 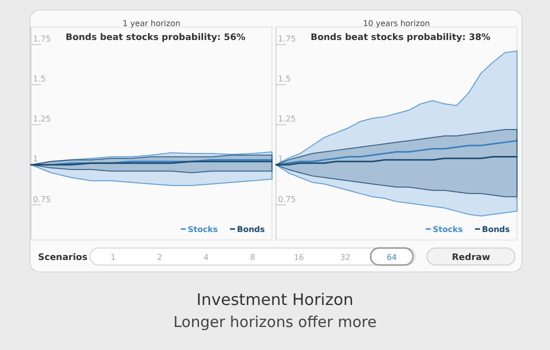 What do you see at coordinates (151, 23) in the screenshot?
I see `chart-subtitle: 1 year horizon` at bounding box center [151, 23].